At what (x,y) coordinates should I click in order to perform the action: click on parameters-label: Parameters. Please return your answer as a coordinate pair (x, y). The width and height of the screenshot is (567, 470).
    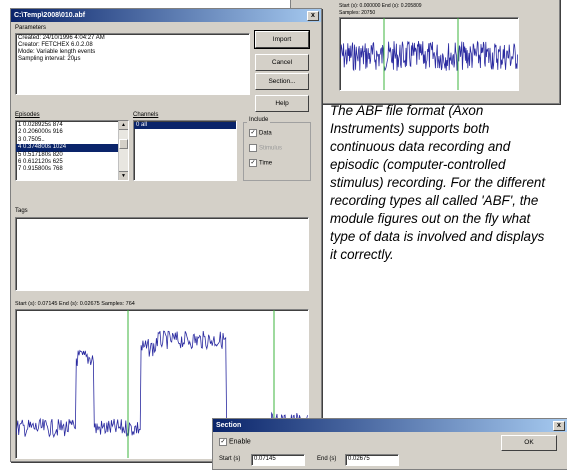
    Looking at the image, I should click on (31, 28).